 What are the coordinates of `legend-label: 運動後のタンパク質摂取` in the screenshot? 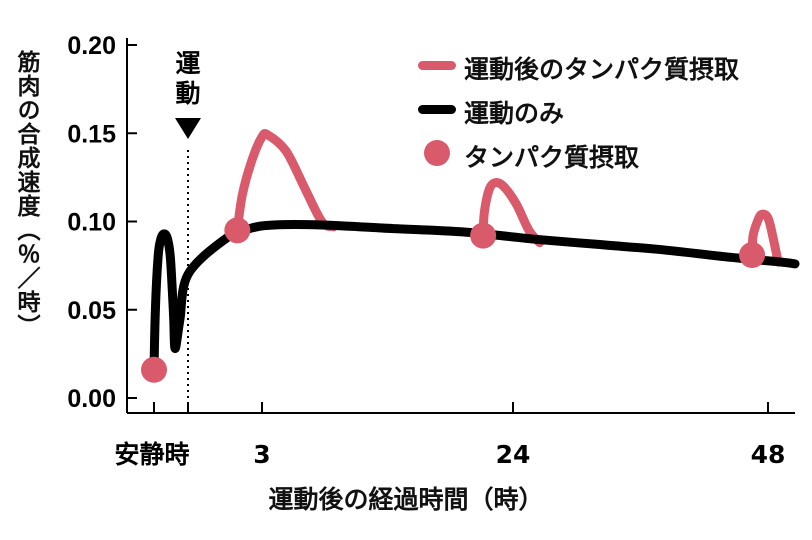 It's located at (602, 69).